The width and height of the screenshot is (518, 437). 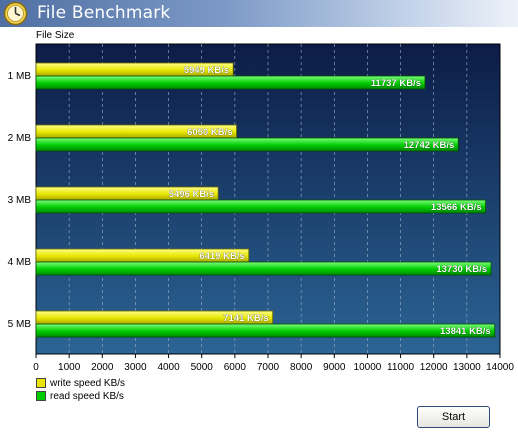 I want to click on y-category-label: 2 MB, so click(x=20, y=138).